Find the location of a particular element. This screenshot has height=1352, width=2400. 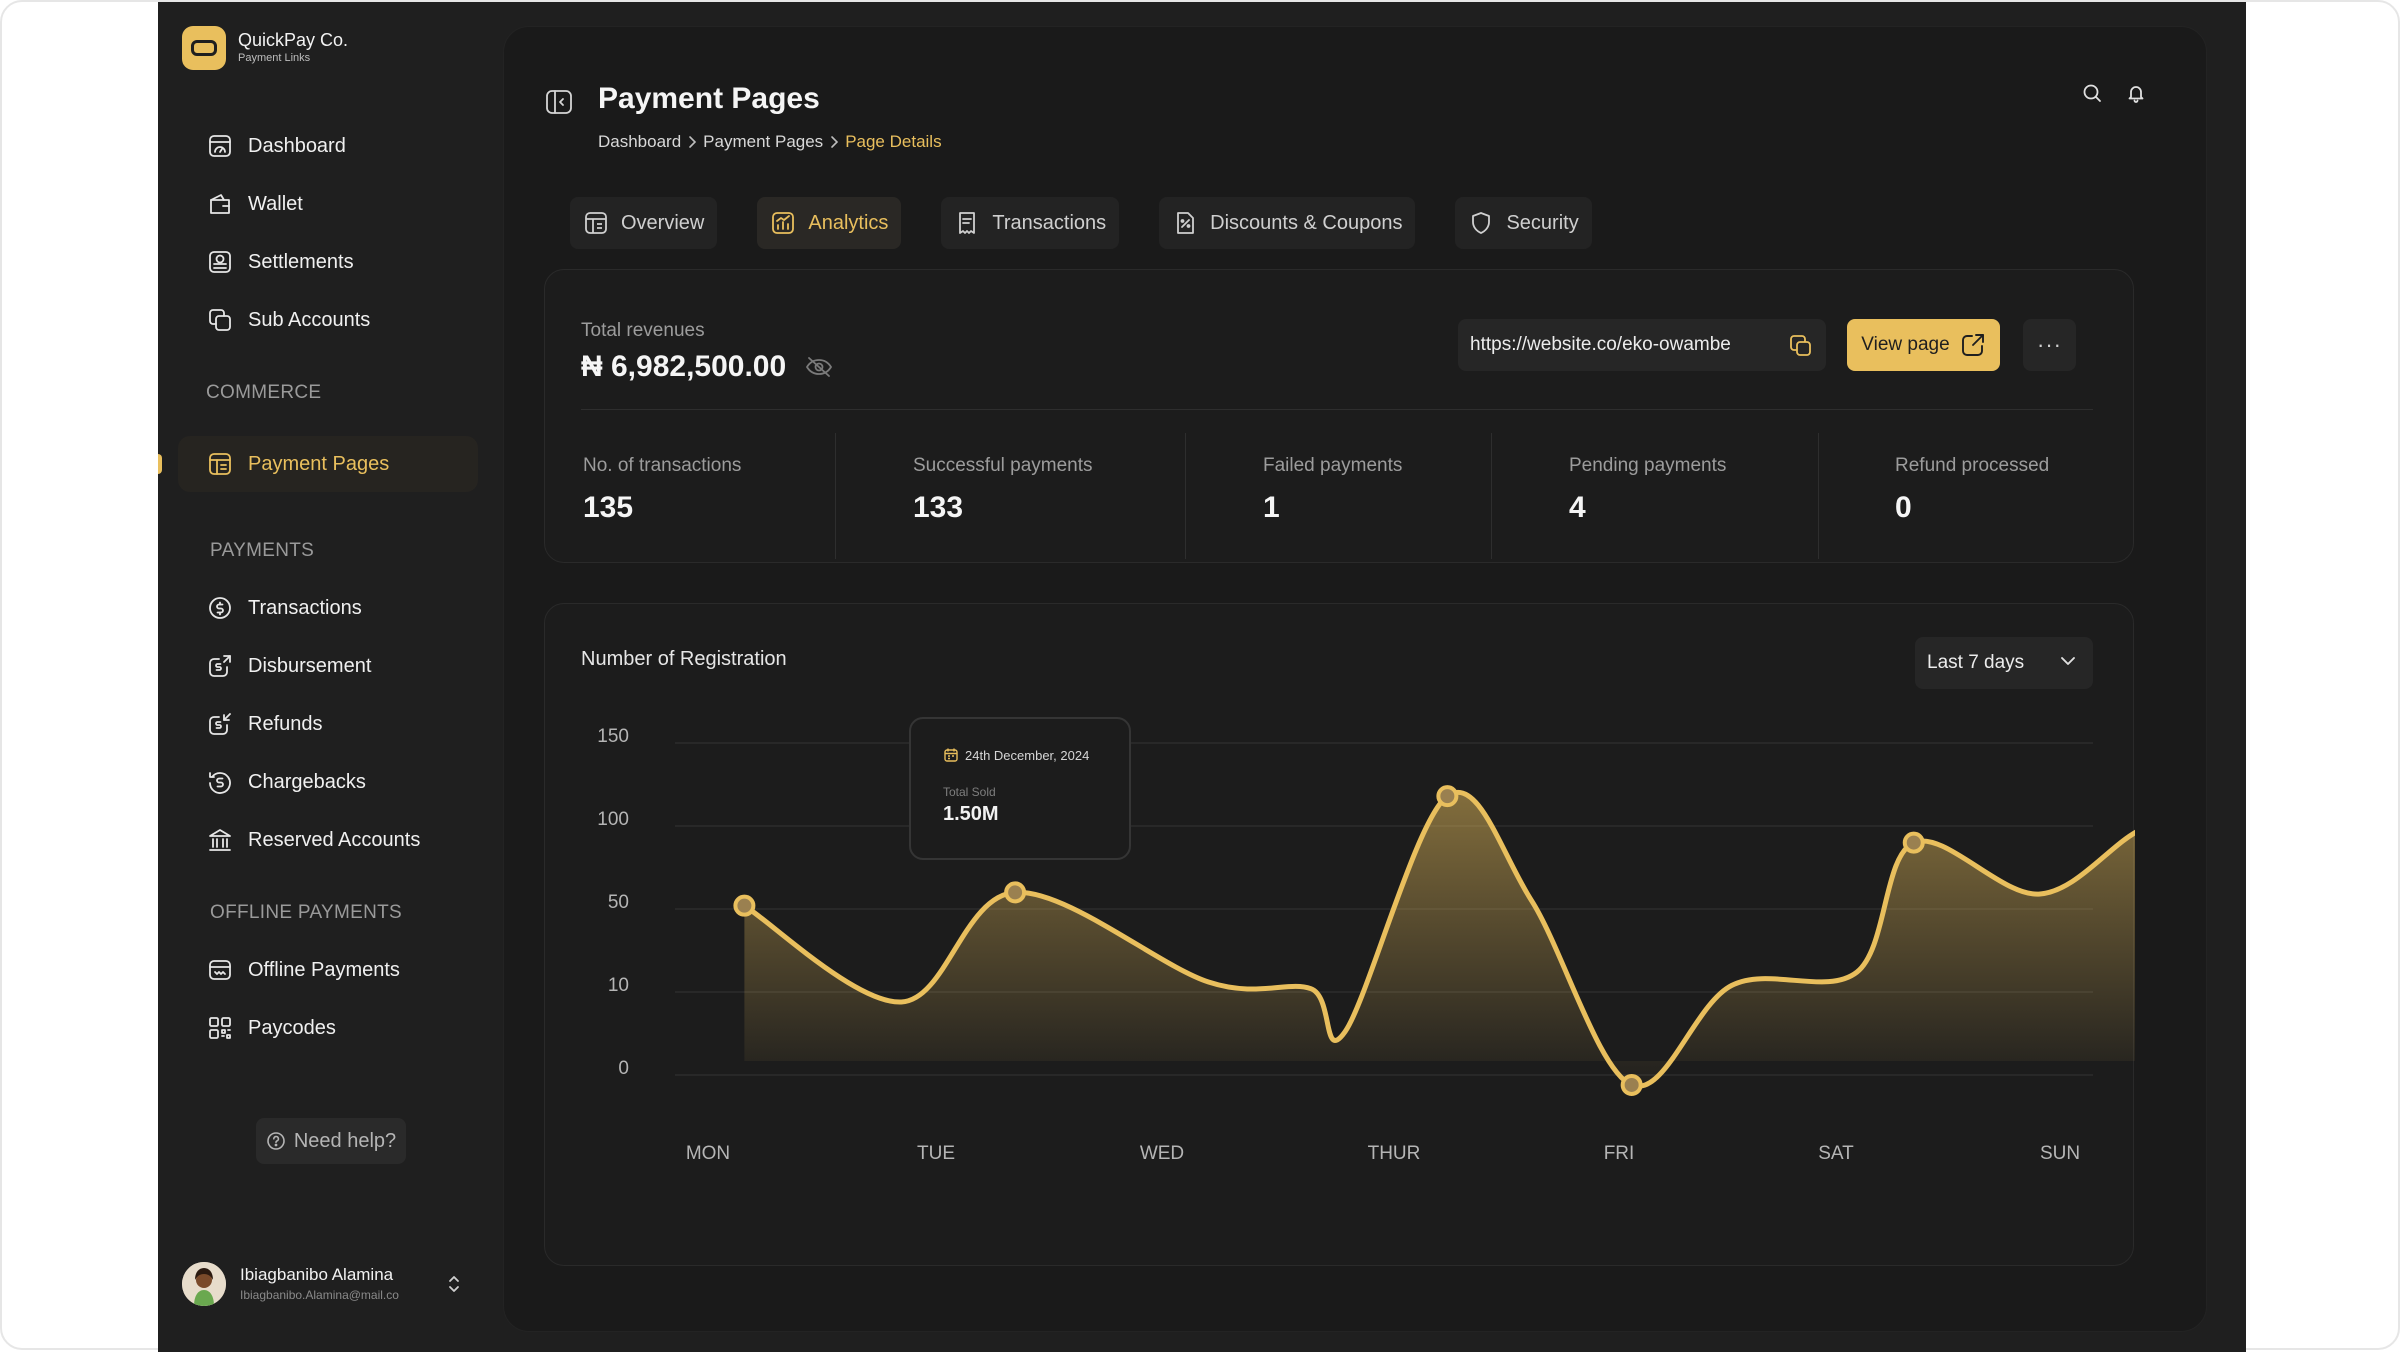

y-tick-label: 100 is located at coordinates (613, 819).